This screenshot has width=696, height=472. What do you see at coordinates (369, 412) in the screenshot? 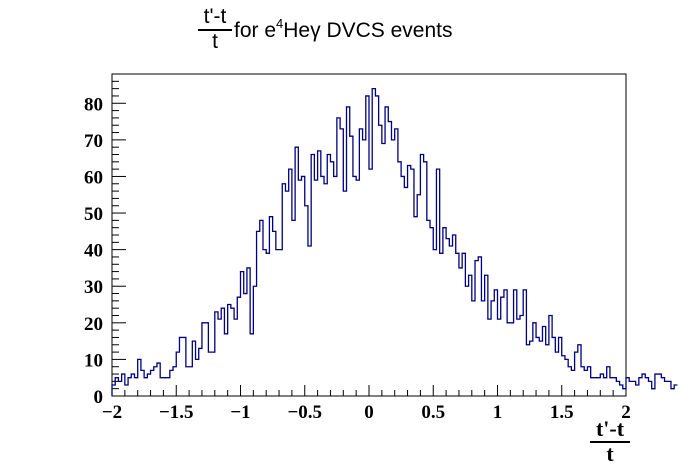
I see `x-tick-label: 0` at bounding box center [369, 412].